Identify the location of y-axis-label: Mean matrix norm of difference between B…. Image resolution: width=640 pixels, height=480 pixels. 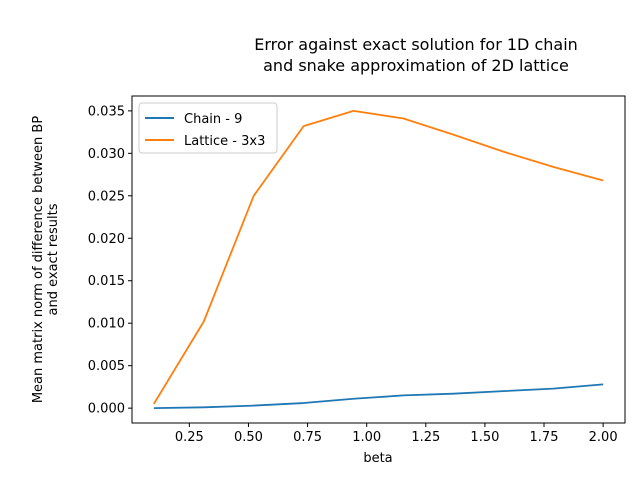
(46, 259).